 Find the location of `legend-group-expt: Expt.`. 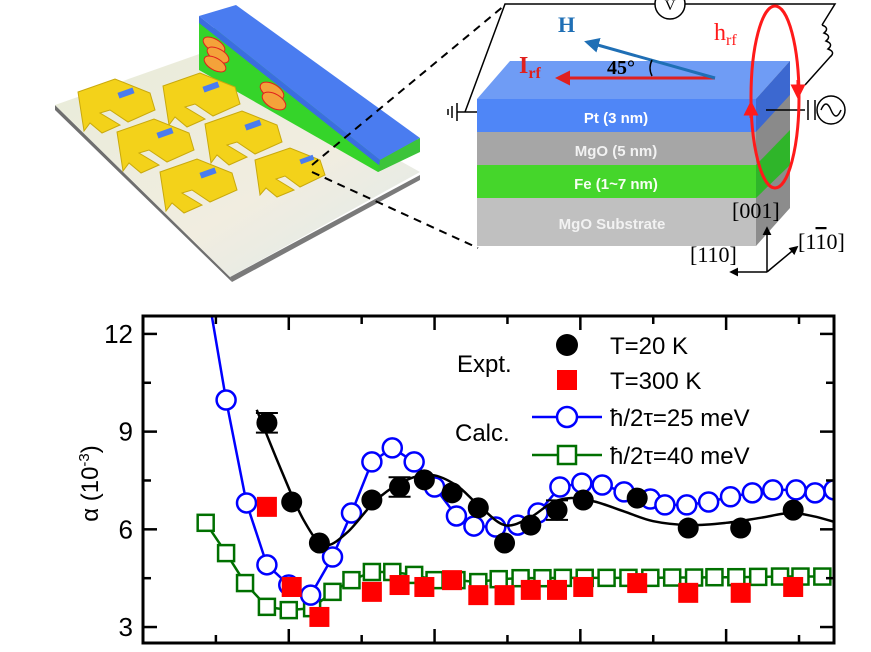

legend-group-expt: Expt. is located at coordinates (484, 364).